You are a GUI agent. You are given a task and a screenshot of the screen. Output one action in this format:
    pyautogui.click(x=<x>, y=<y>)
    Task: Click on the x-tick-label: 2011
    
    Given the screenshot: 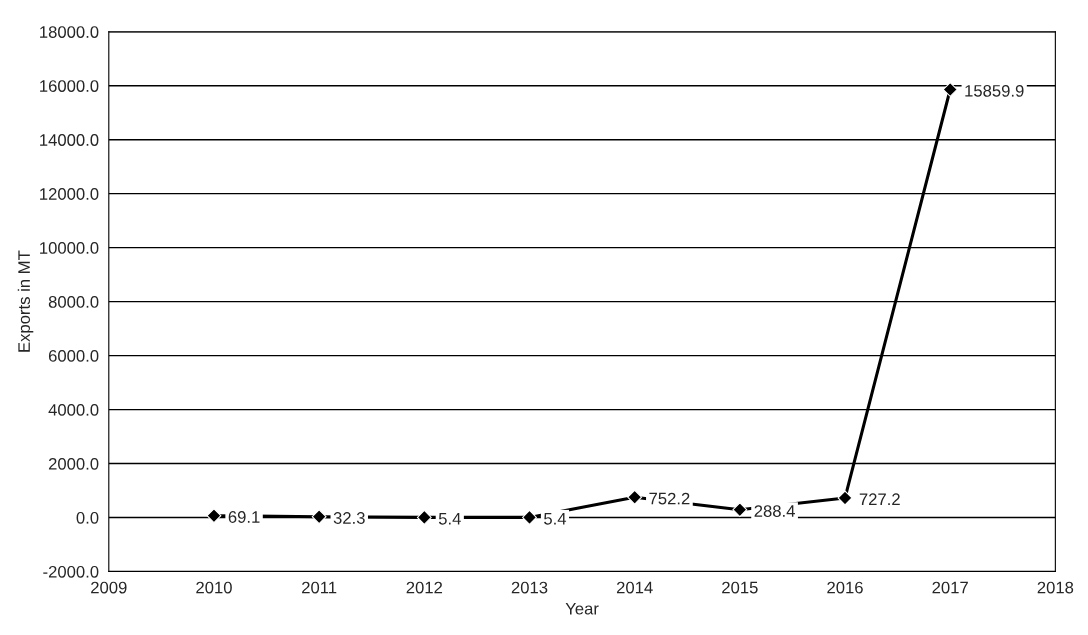 What is the action you would take?
    pyautogui.click(x=319, y=587)
    